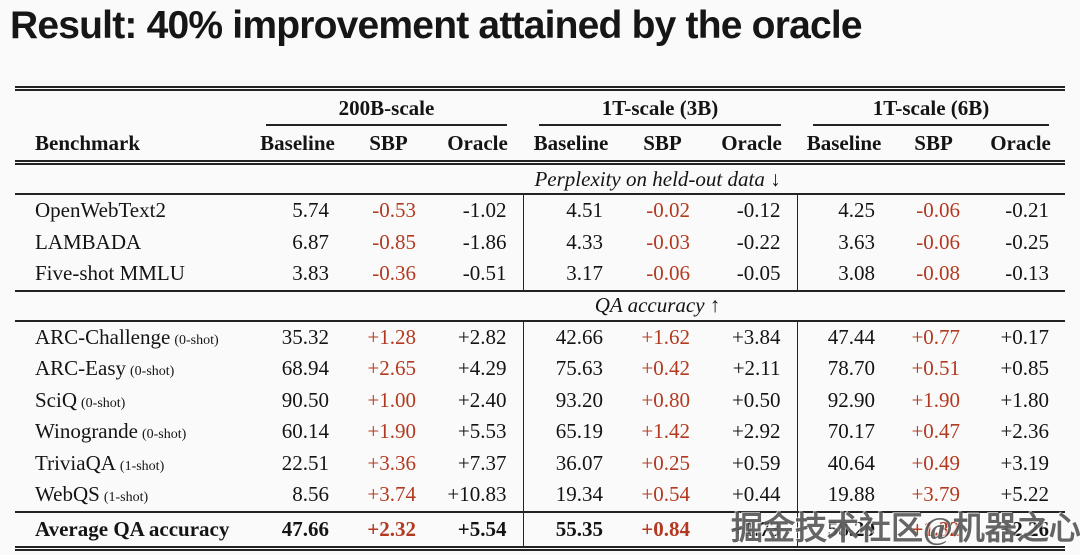  Describe the element at coordinates (394, 210) in the screenshot. I see `value-cell: -0.53` at that location.